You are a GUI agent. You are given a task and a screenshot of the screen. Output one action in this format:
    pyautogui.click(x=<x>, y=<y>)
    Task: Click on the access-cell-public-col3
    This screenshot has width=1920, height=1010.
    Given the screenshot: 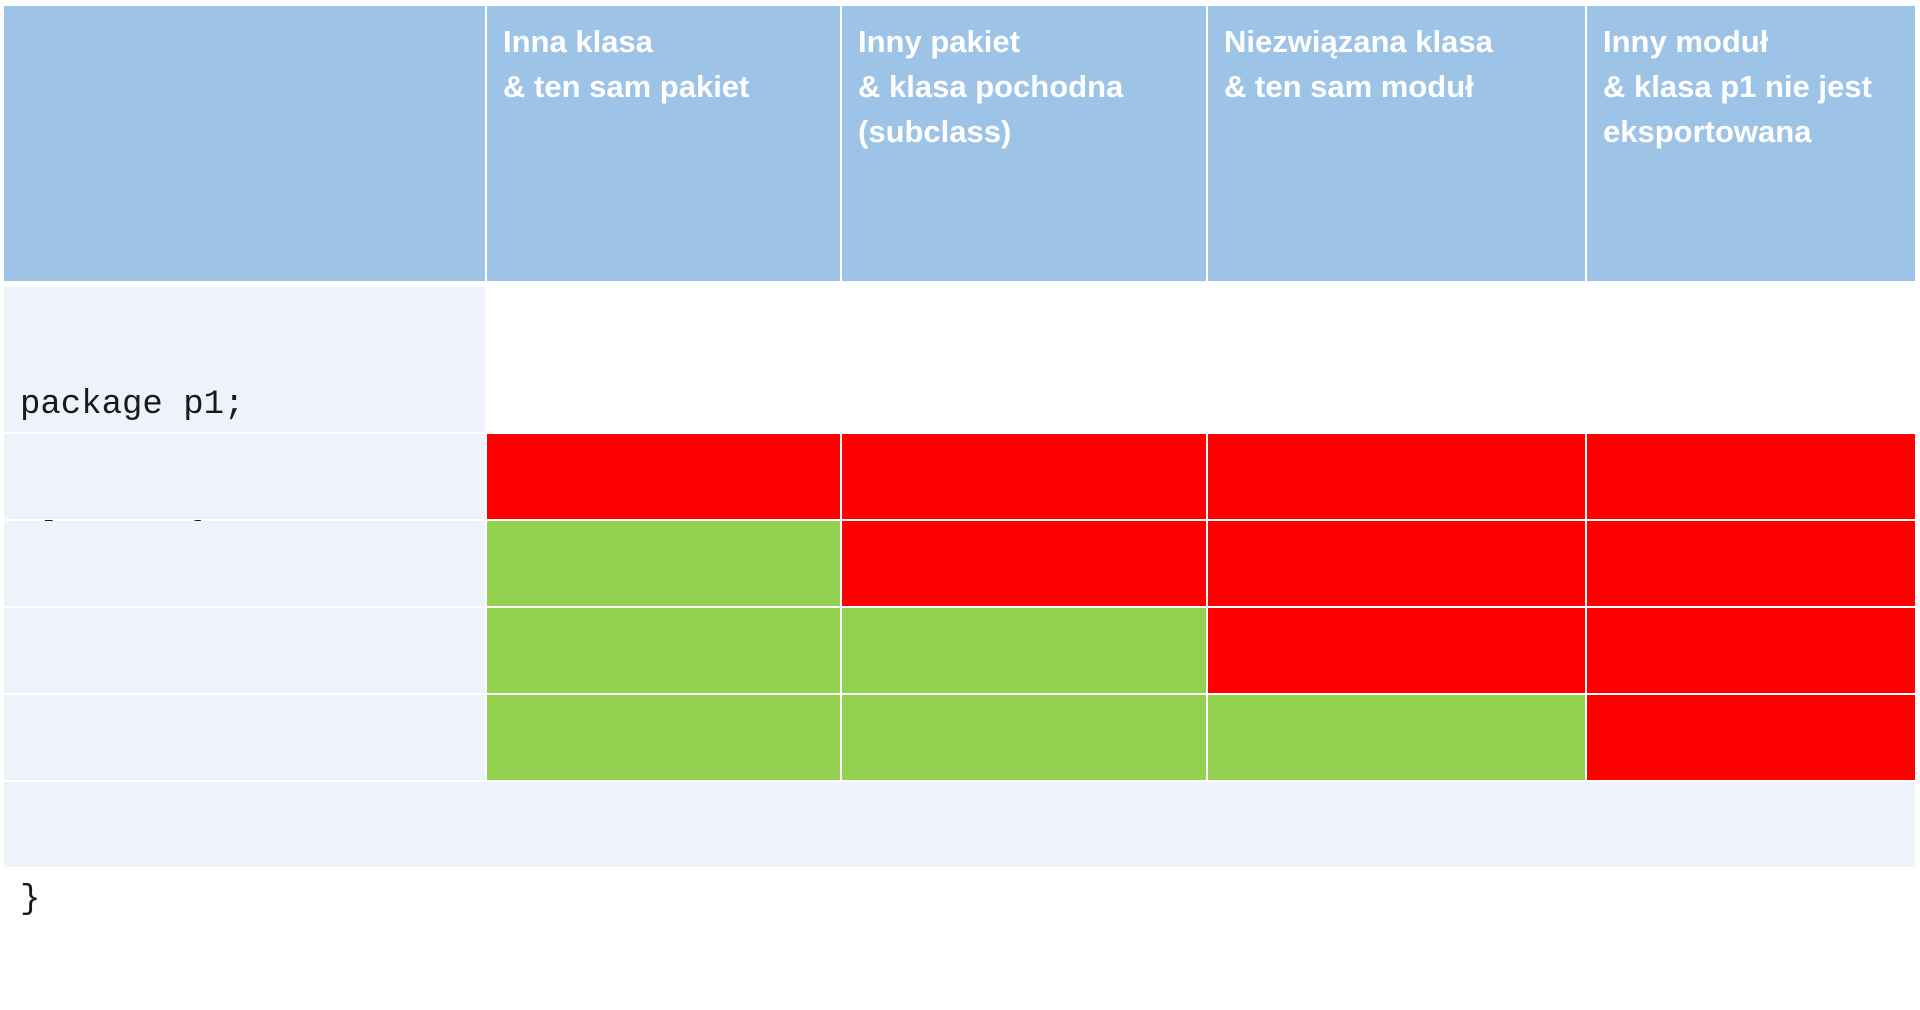 What is the action you would take?
    pyautogui.click(x=1396, y=737)
    